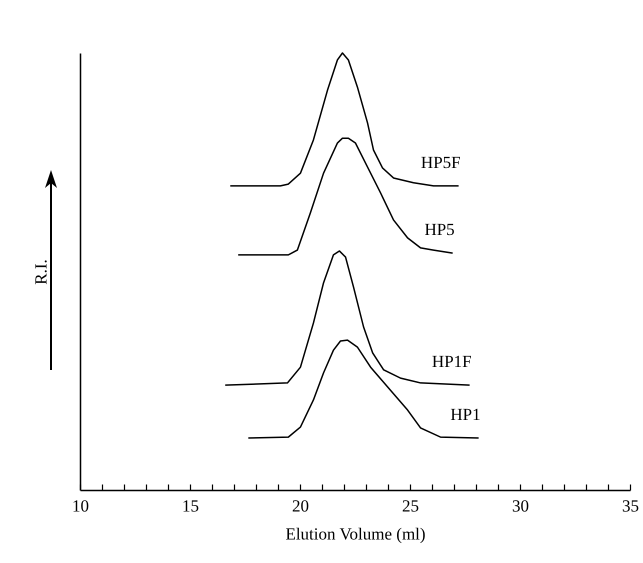 The image size is (643, 563). What do you see at coordinates (410, 506) in the screenshot?
I see `x-tick-label: 25` at bounding box center [410, 506].